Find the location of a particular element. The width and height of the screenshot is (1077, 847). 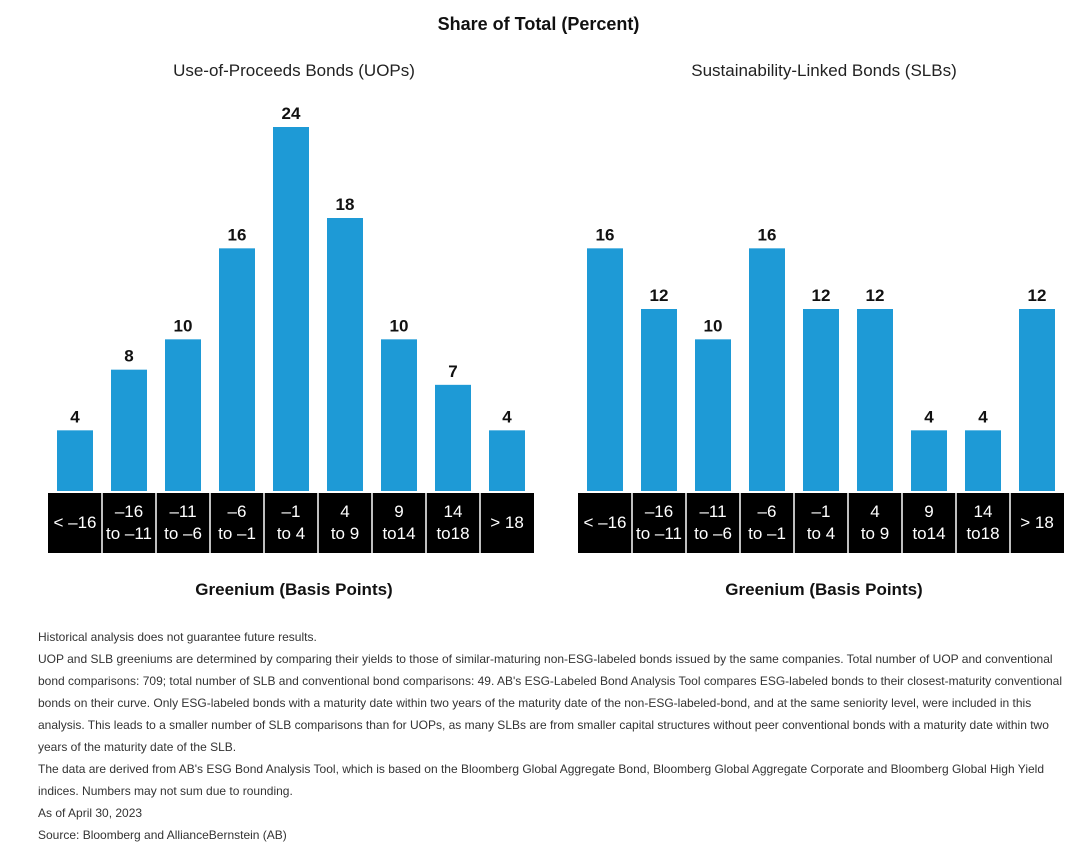

slb-category-label-5: 4 to 9 is located at coordinates (875, 522).